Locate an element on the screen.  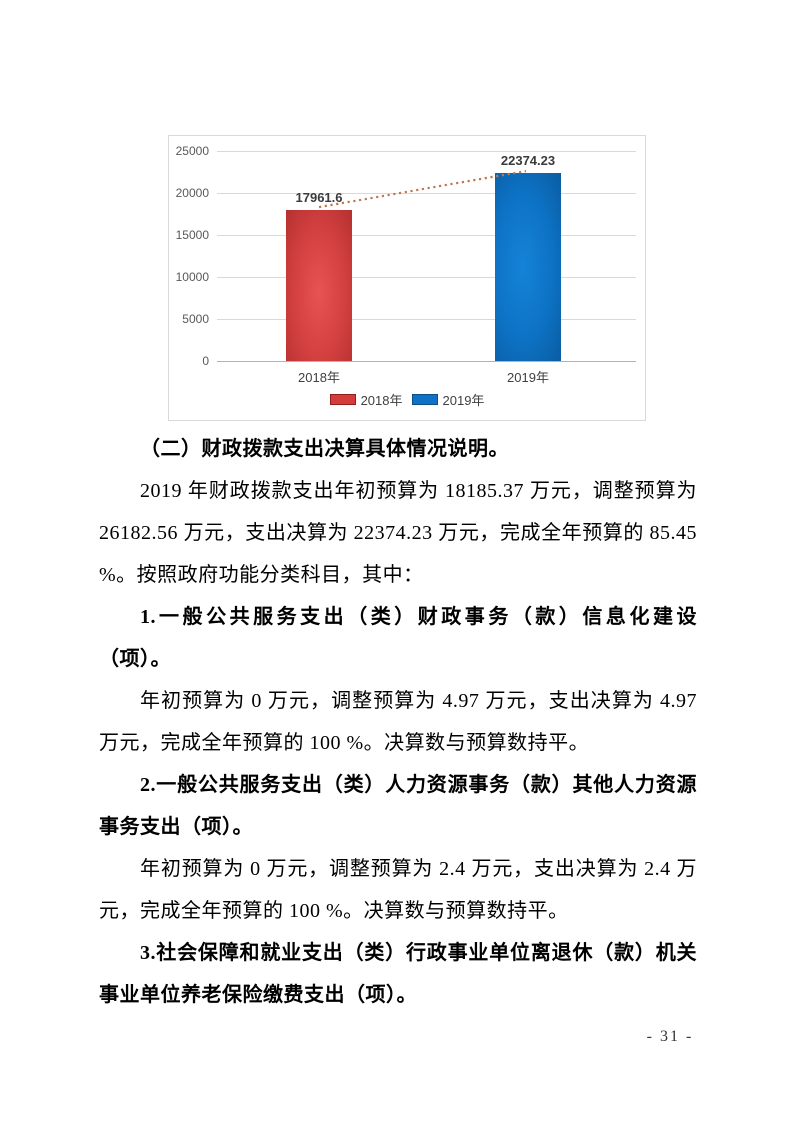
chart-legend: 2018年 2019年 is located at coordinates (407, 399).